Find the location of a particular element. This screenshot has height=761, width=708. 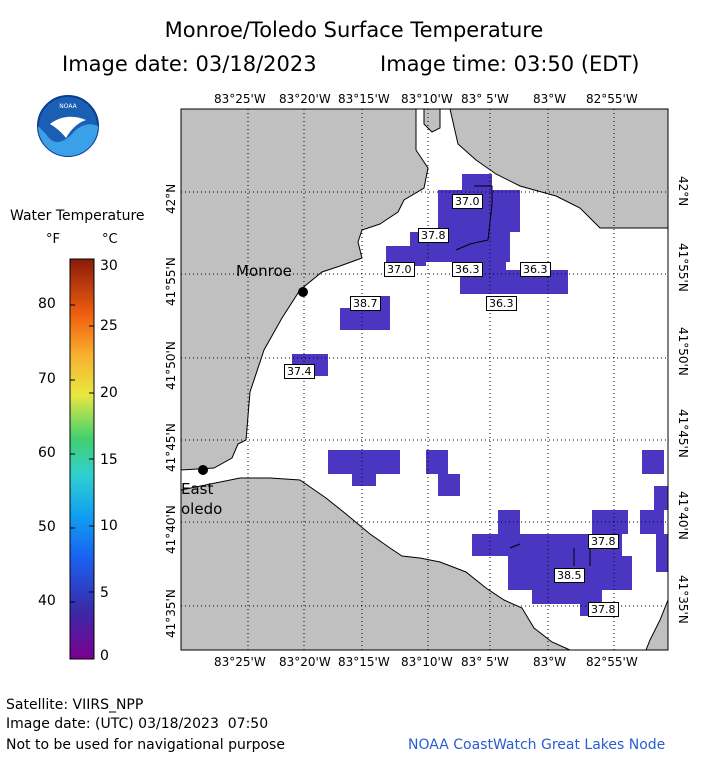

lat-tick-right: 41°40'N is located at coordinates (683, 515).